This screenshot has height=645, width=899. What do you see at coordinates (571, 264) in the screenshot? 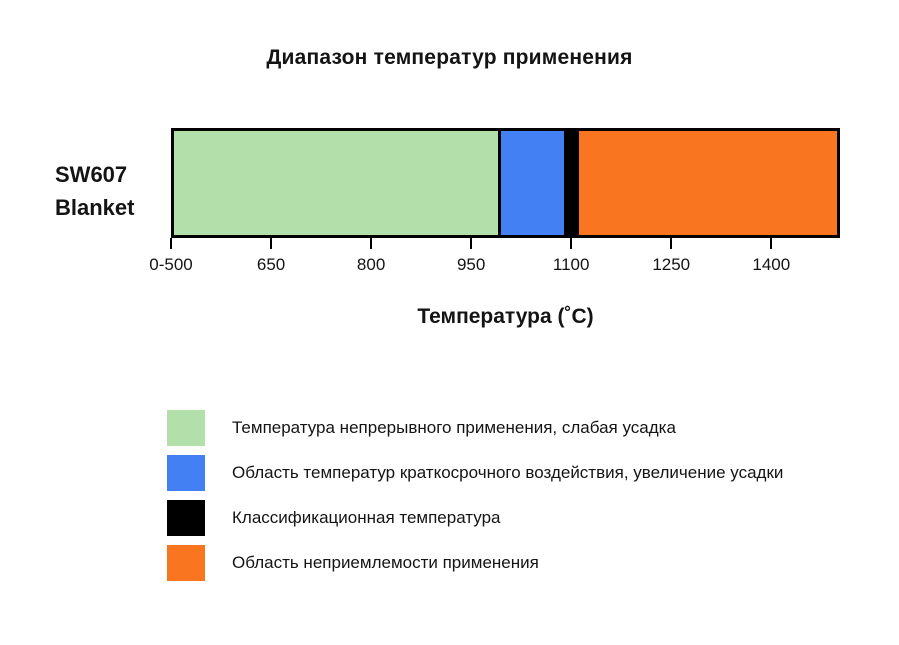
I see `axis-tick-label: 1100` at bounding box center [571, 264].